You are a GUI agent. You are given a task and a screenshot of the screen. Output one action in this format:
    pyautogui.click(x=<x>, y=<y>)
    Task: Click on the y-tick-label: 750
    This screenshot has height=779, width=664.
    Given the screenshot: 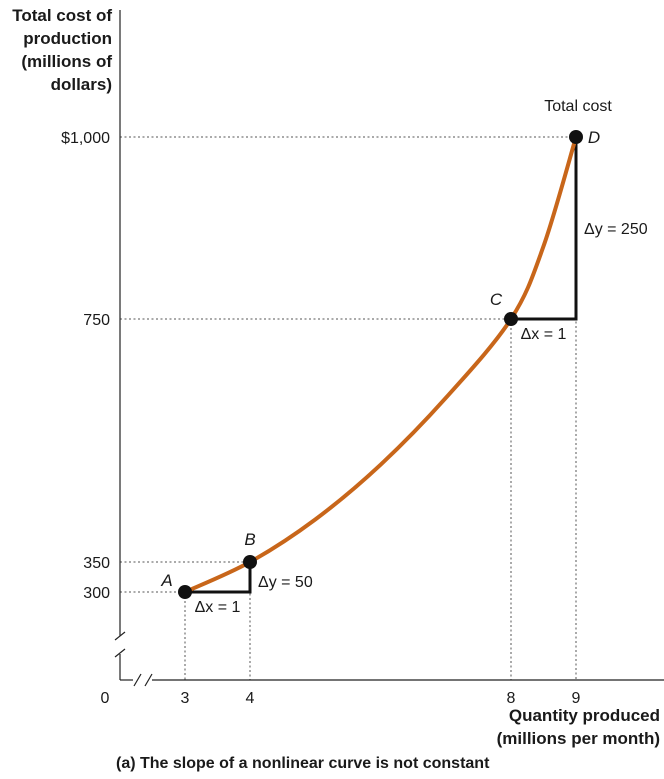 What is the action you would take?
    pyautogui.click(x=96, y=320)
    